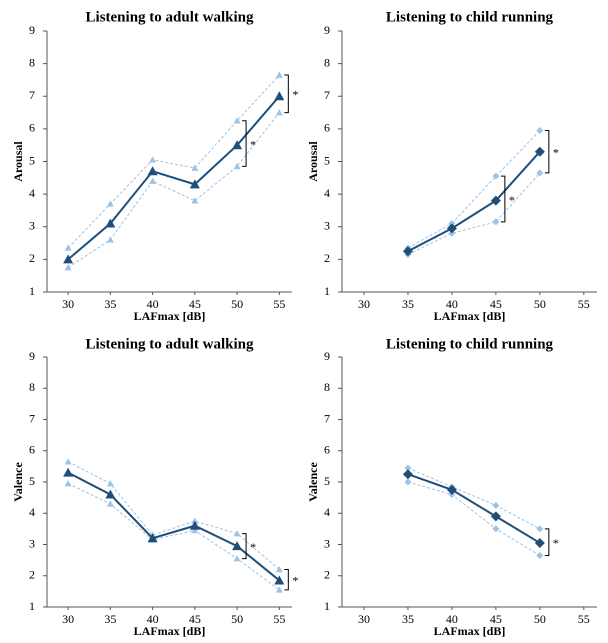 This screenshot has width=608, height=643. Describe the element at coordinates (32, 258) in the screenshot. I see `y-tick-label: 2` at that location.